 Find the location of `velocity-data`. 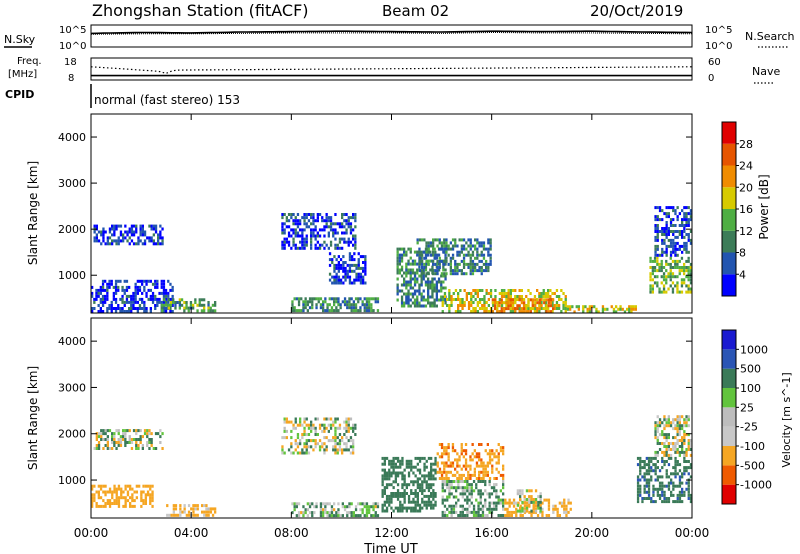

velocity-data is located at coordinates (392, 466).